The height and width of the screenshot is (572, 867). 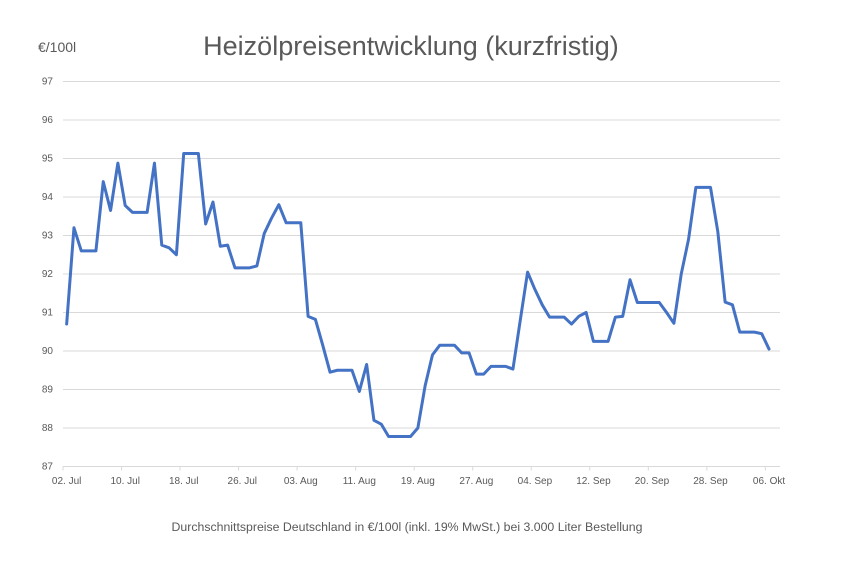 What do you see at coordinates (301, 481) in the screenshot?
I see `svg-text: 03. Aug` at bounding box center [301, 481].